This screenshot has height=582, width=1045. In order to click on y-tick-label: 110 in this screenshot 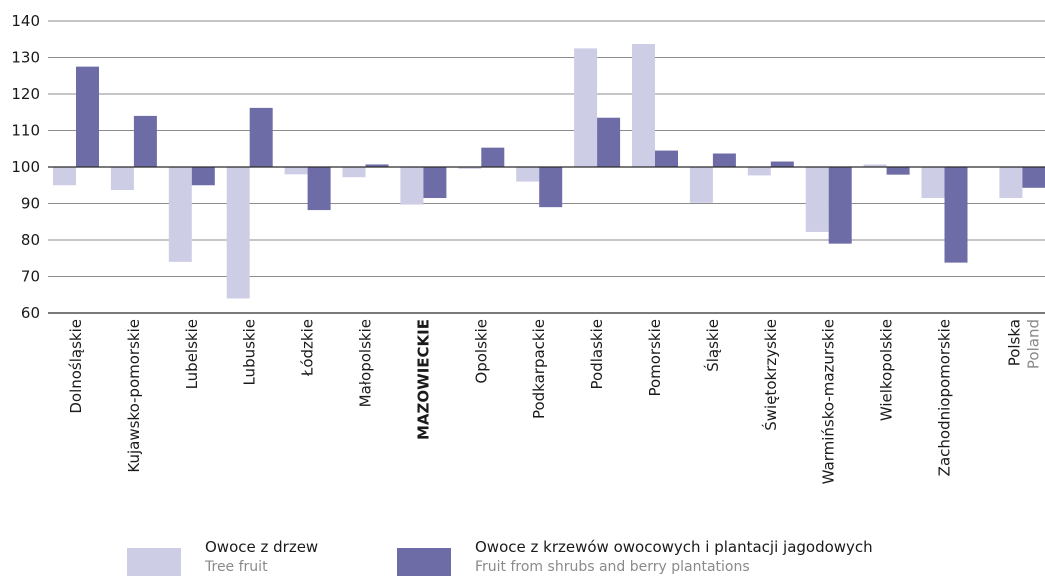, I will do `click(25, 131)`.